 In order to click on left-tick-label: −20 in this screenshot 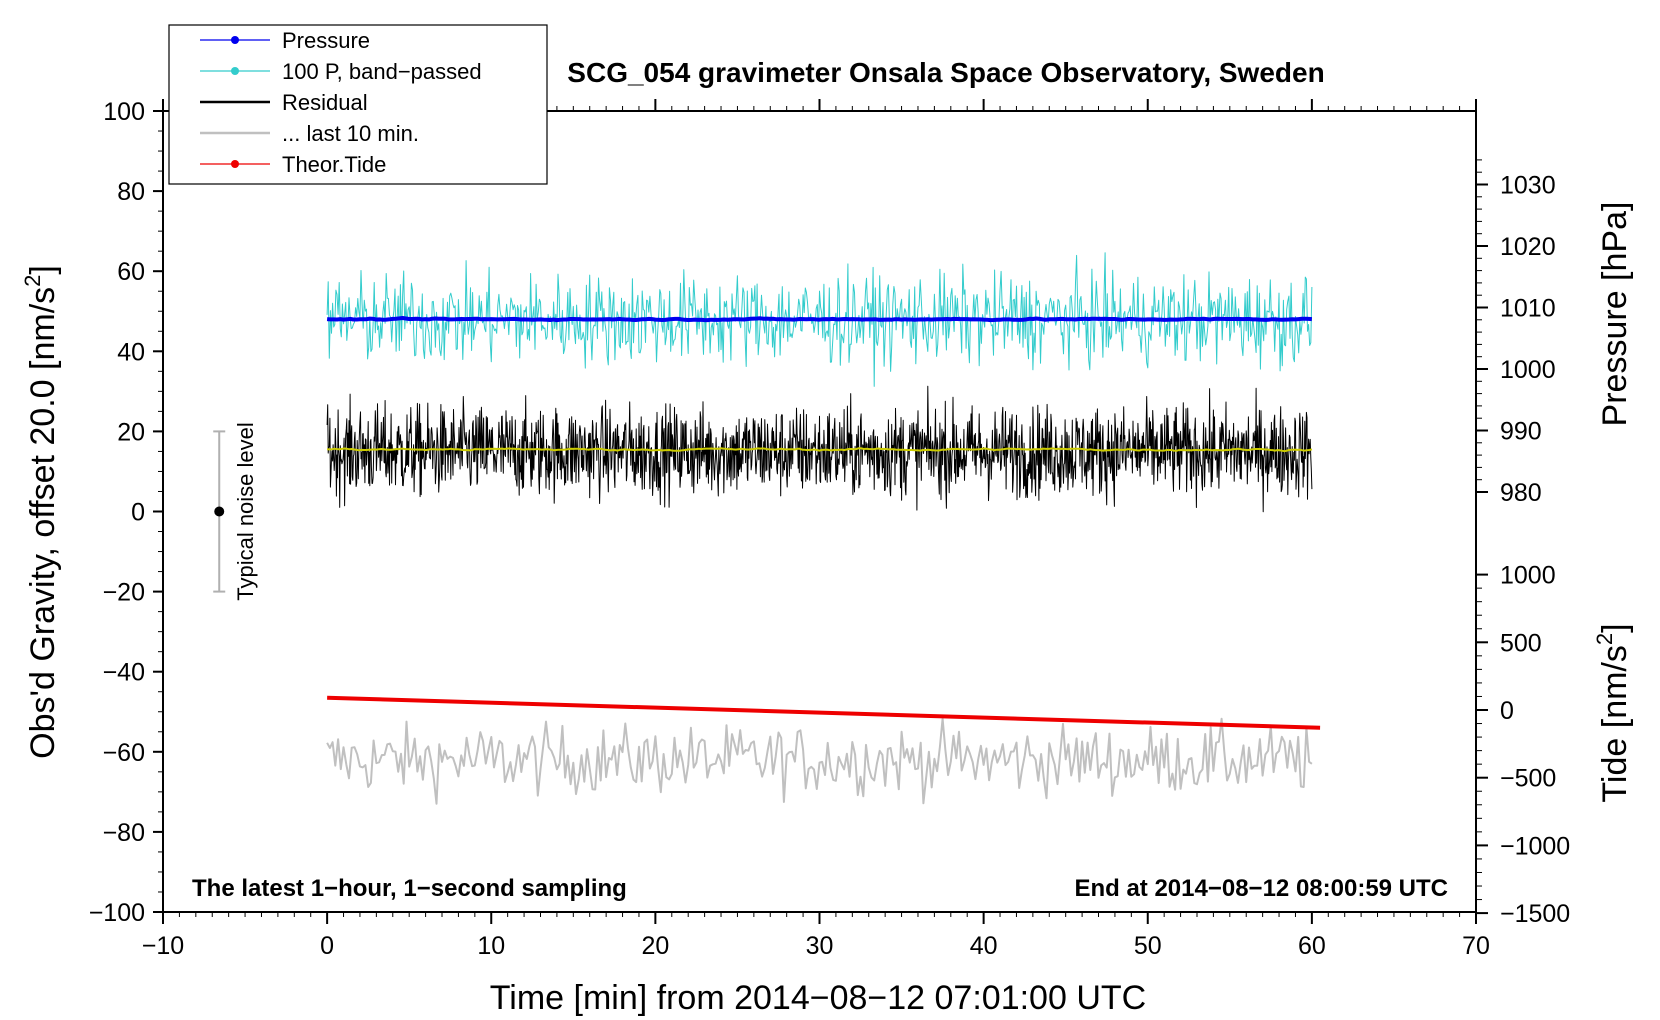, I will do `click(124, 593)`.